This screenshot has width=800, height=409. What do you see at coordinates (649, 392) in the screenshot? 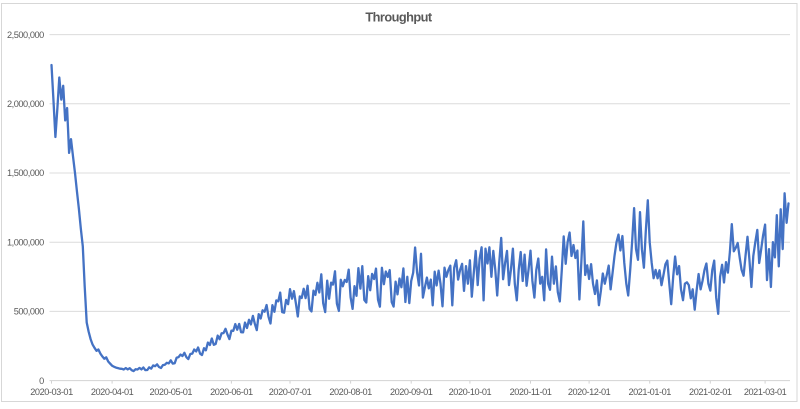
I see `svg-text: 2021-01-01` at bounding box center [649, 392].